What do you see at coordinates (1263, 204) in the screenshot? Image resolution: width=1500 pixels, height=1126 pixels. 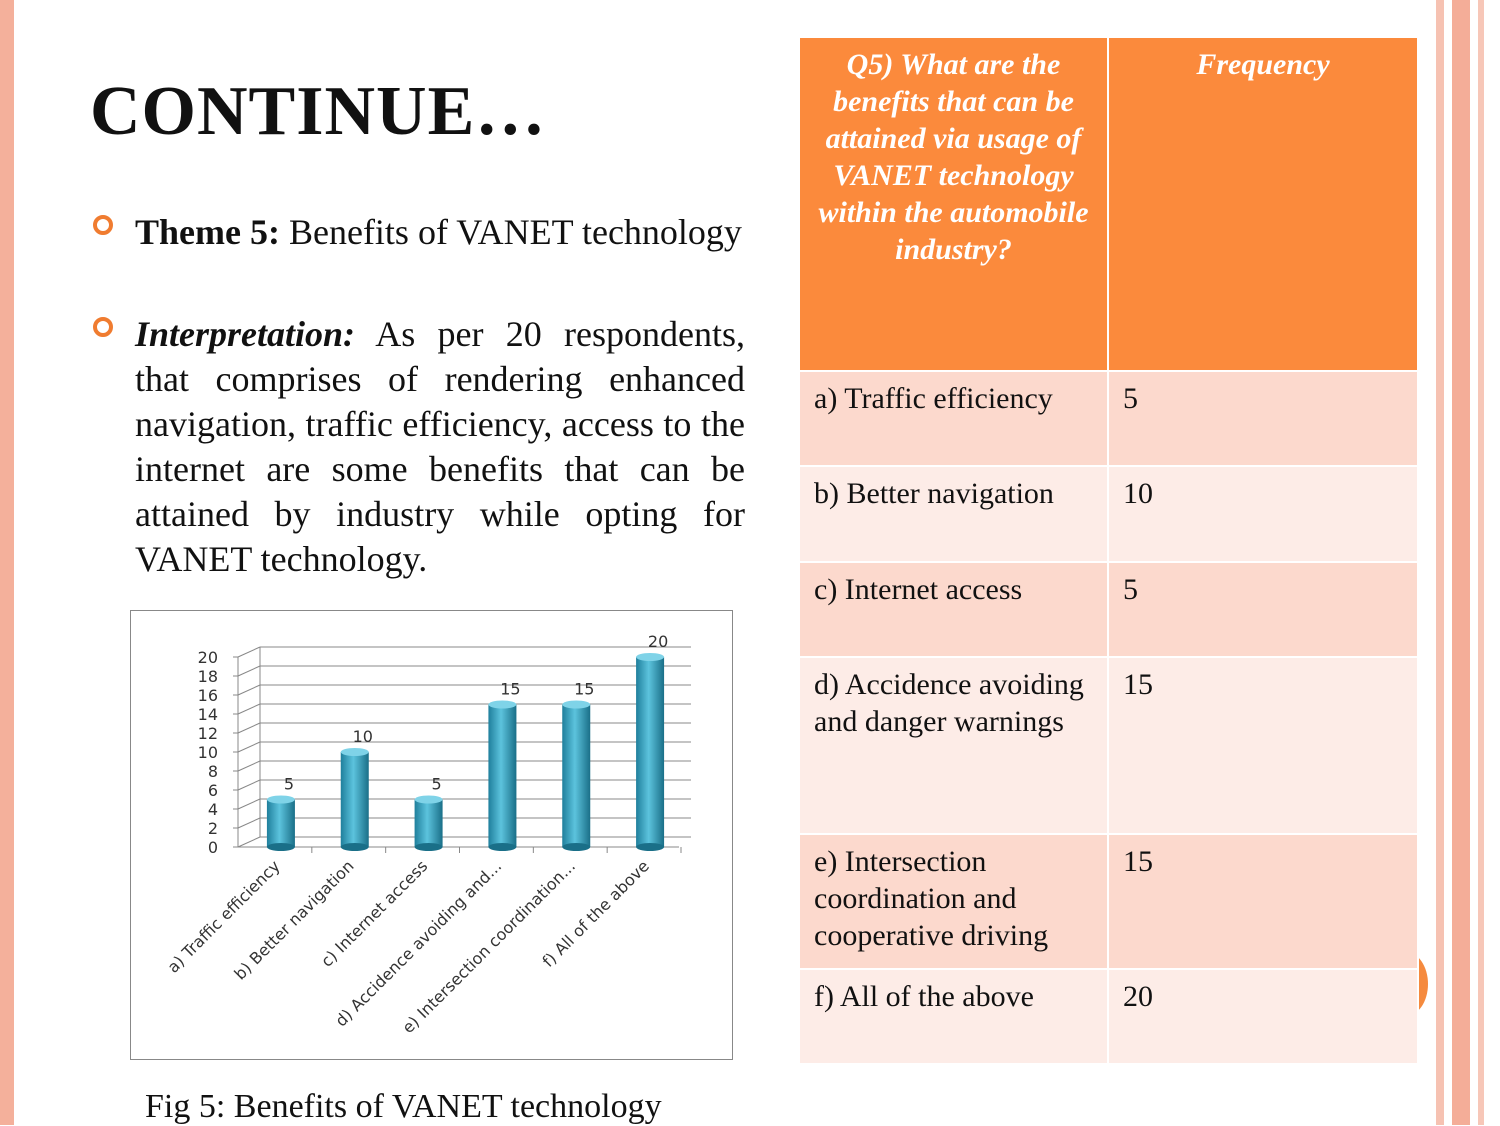 I see `header-cell: Frequency` at bounding box center [1263, 204].